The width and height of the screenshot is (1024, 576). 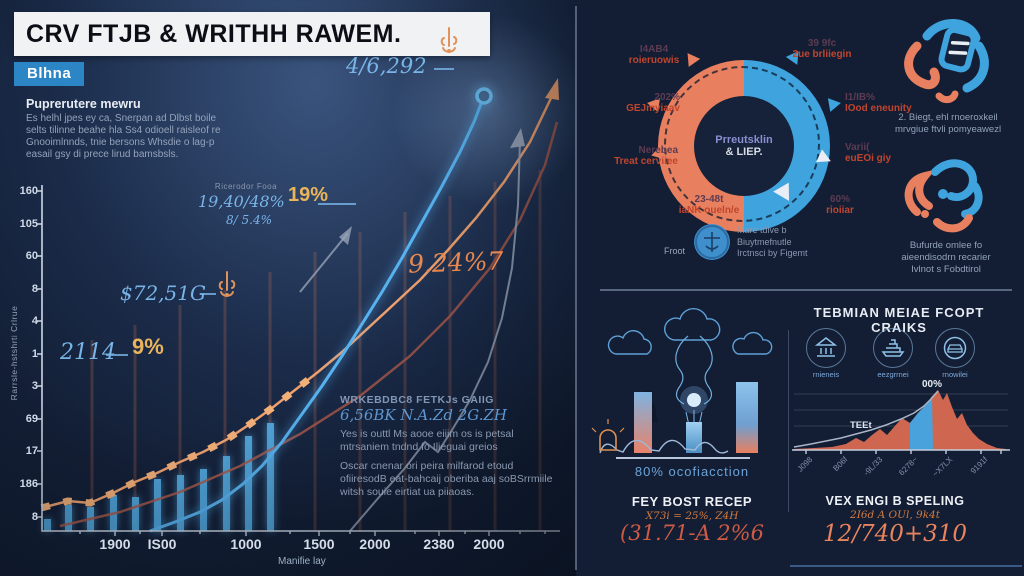 I want to click on industry-illustration, so click(x=682, y=383).